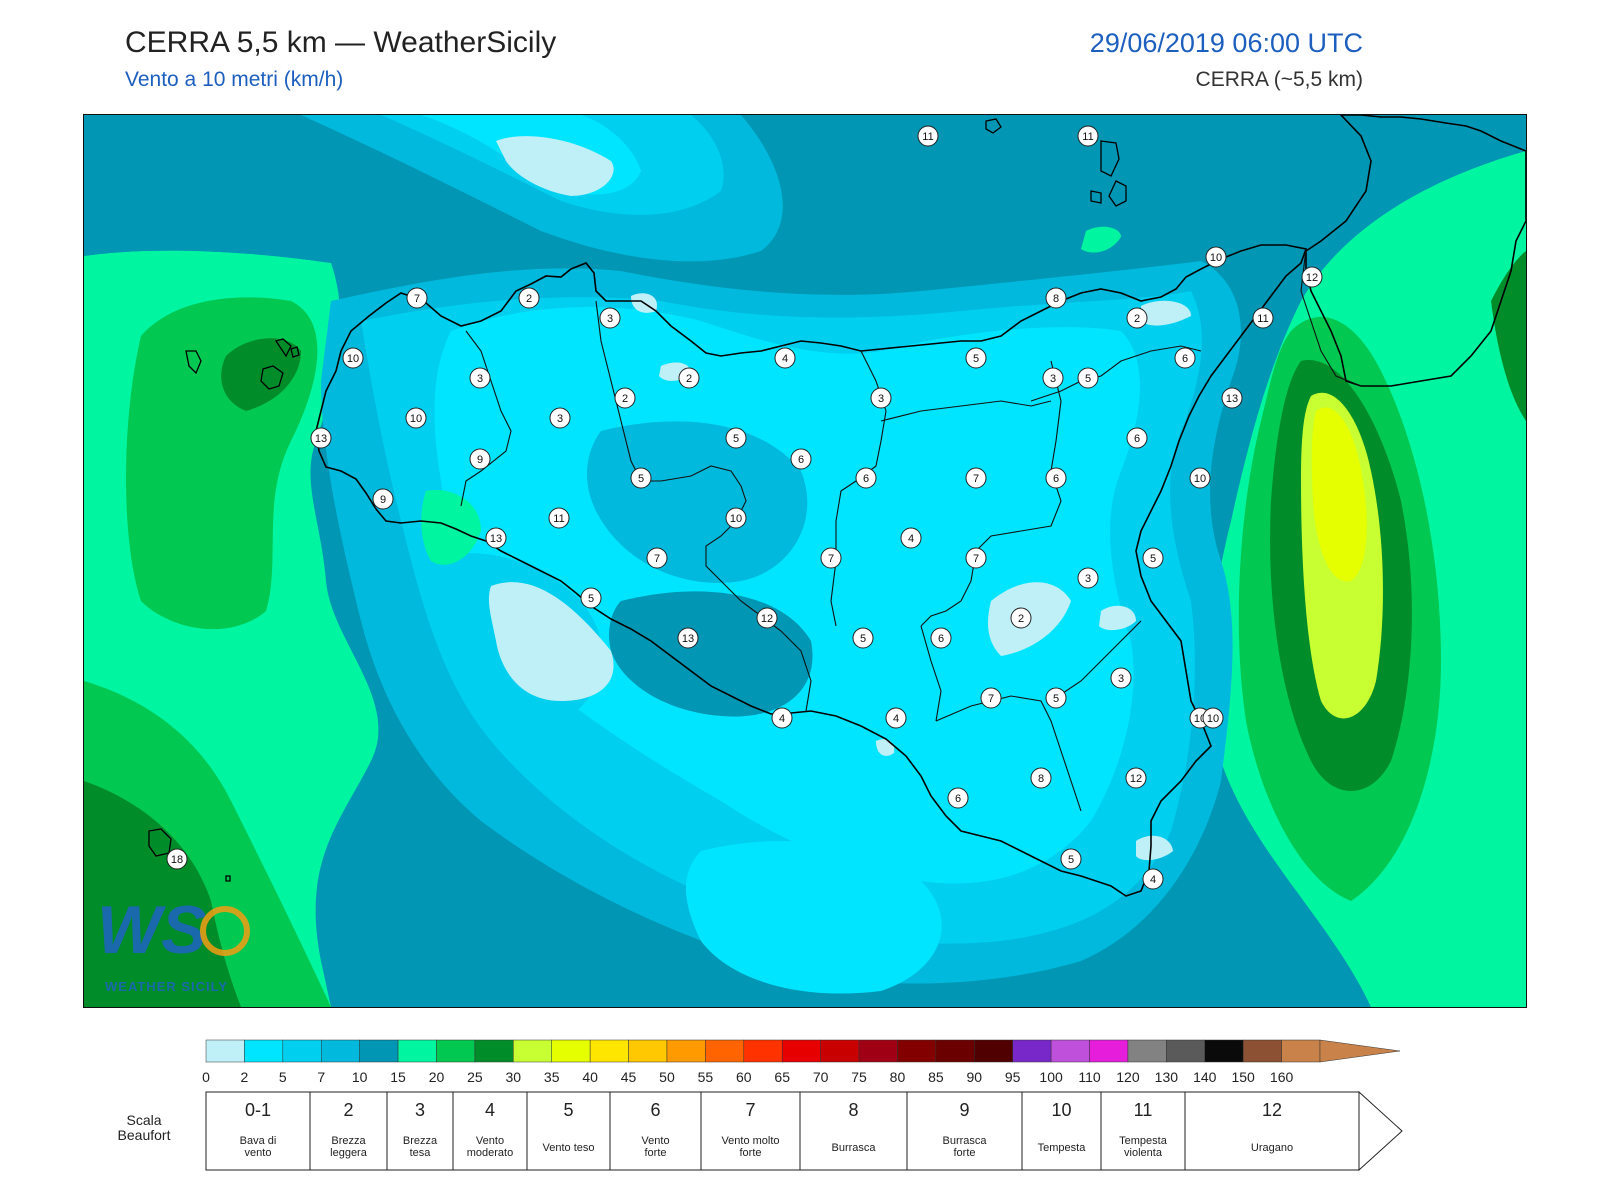 The height and width of the screenshot is (1200, 1600). What do you see at coordinates (360, 1077) in the screenshot?
I see `color-scale-tick-label: 10` at bounding box center [360, 1077].